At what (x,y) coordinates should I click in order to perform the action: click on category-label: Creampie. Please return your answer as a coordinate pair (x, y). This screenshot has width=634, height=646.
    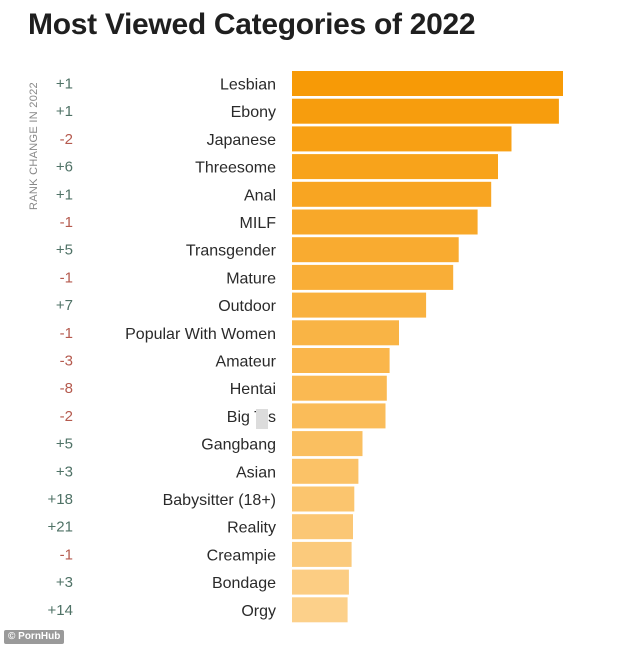
    Looking at the image, I should click on (241, 555).